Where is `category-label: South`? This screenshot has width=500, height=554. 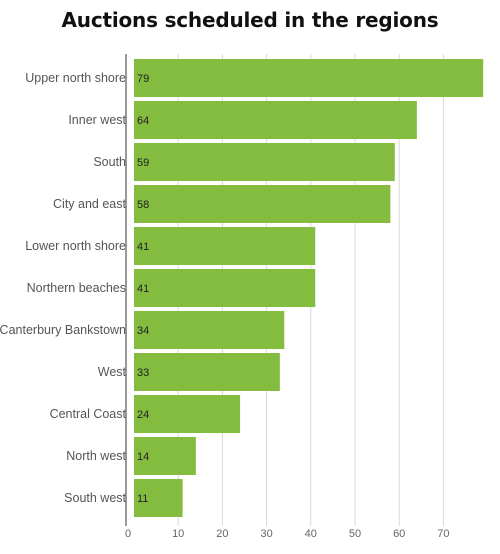
category-label: South is located at coordinates (109, 162).